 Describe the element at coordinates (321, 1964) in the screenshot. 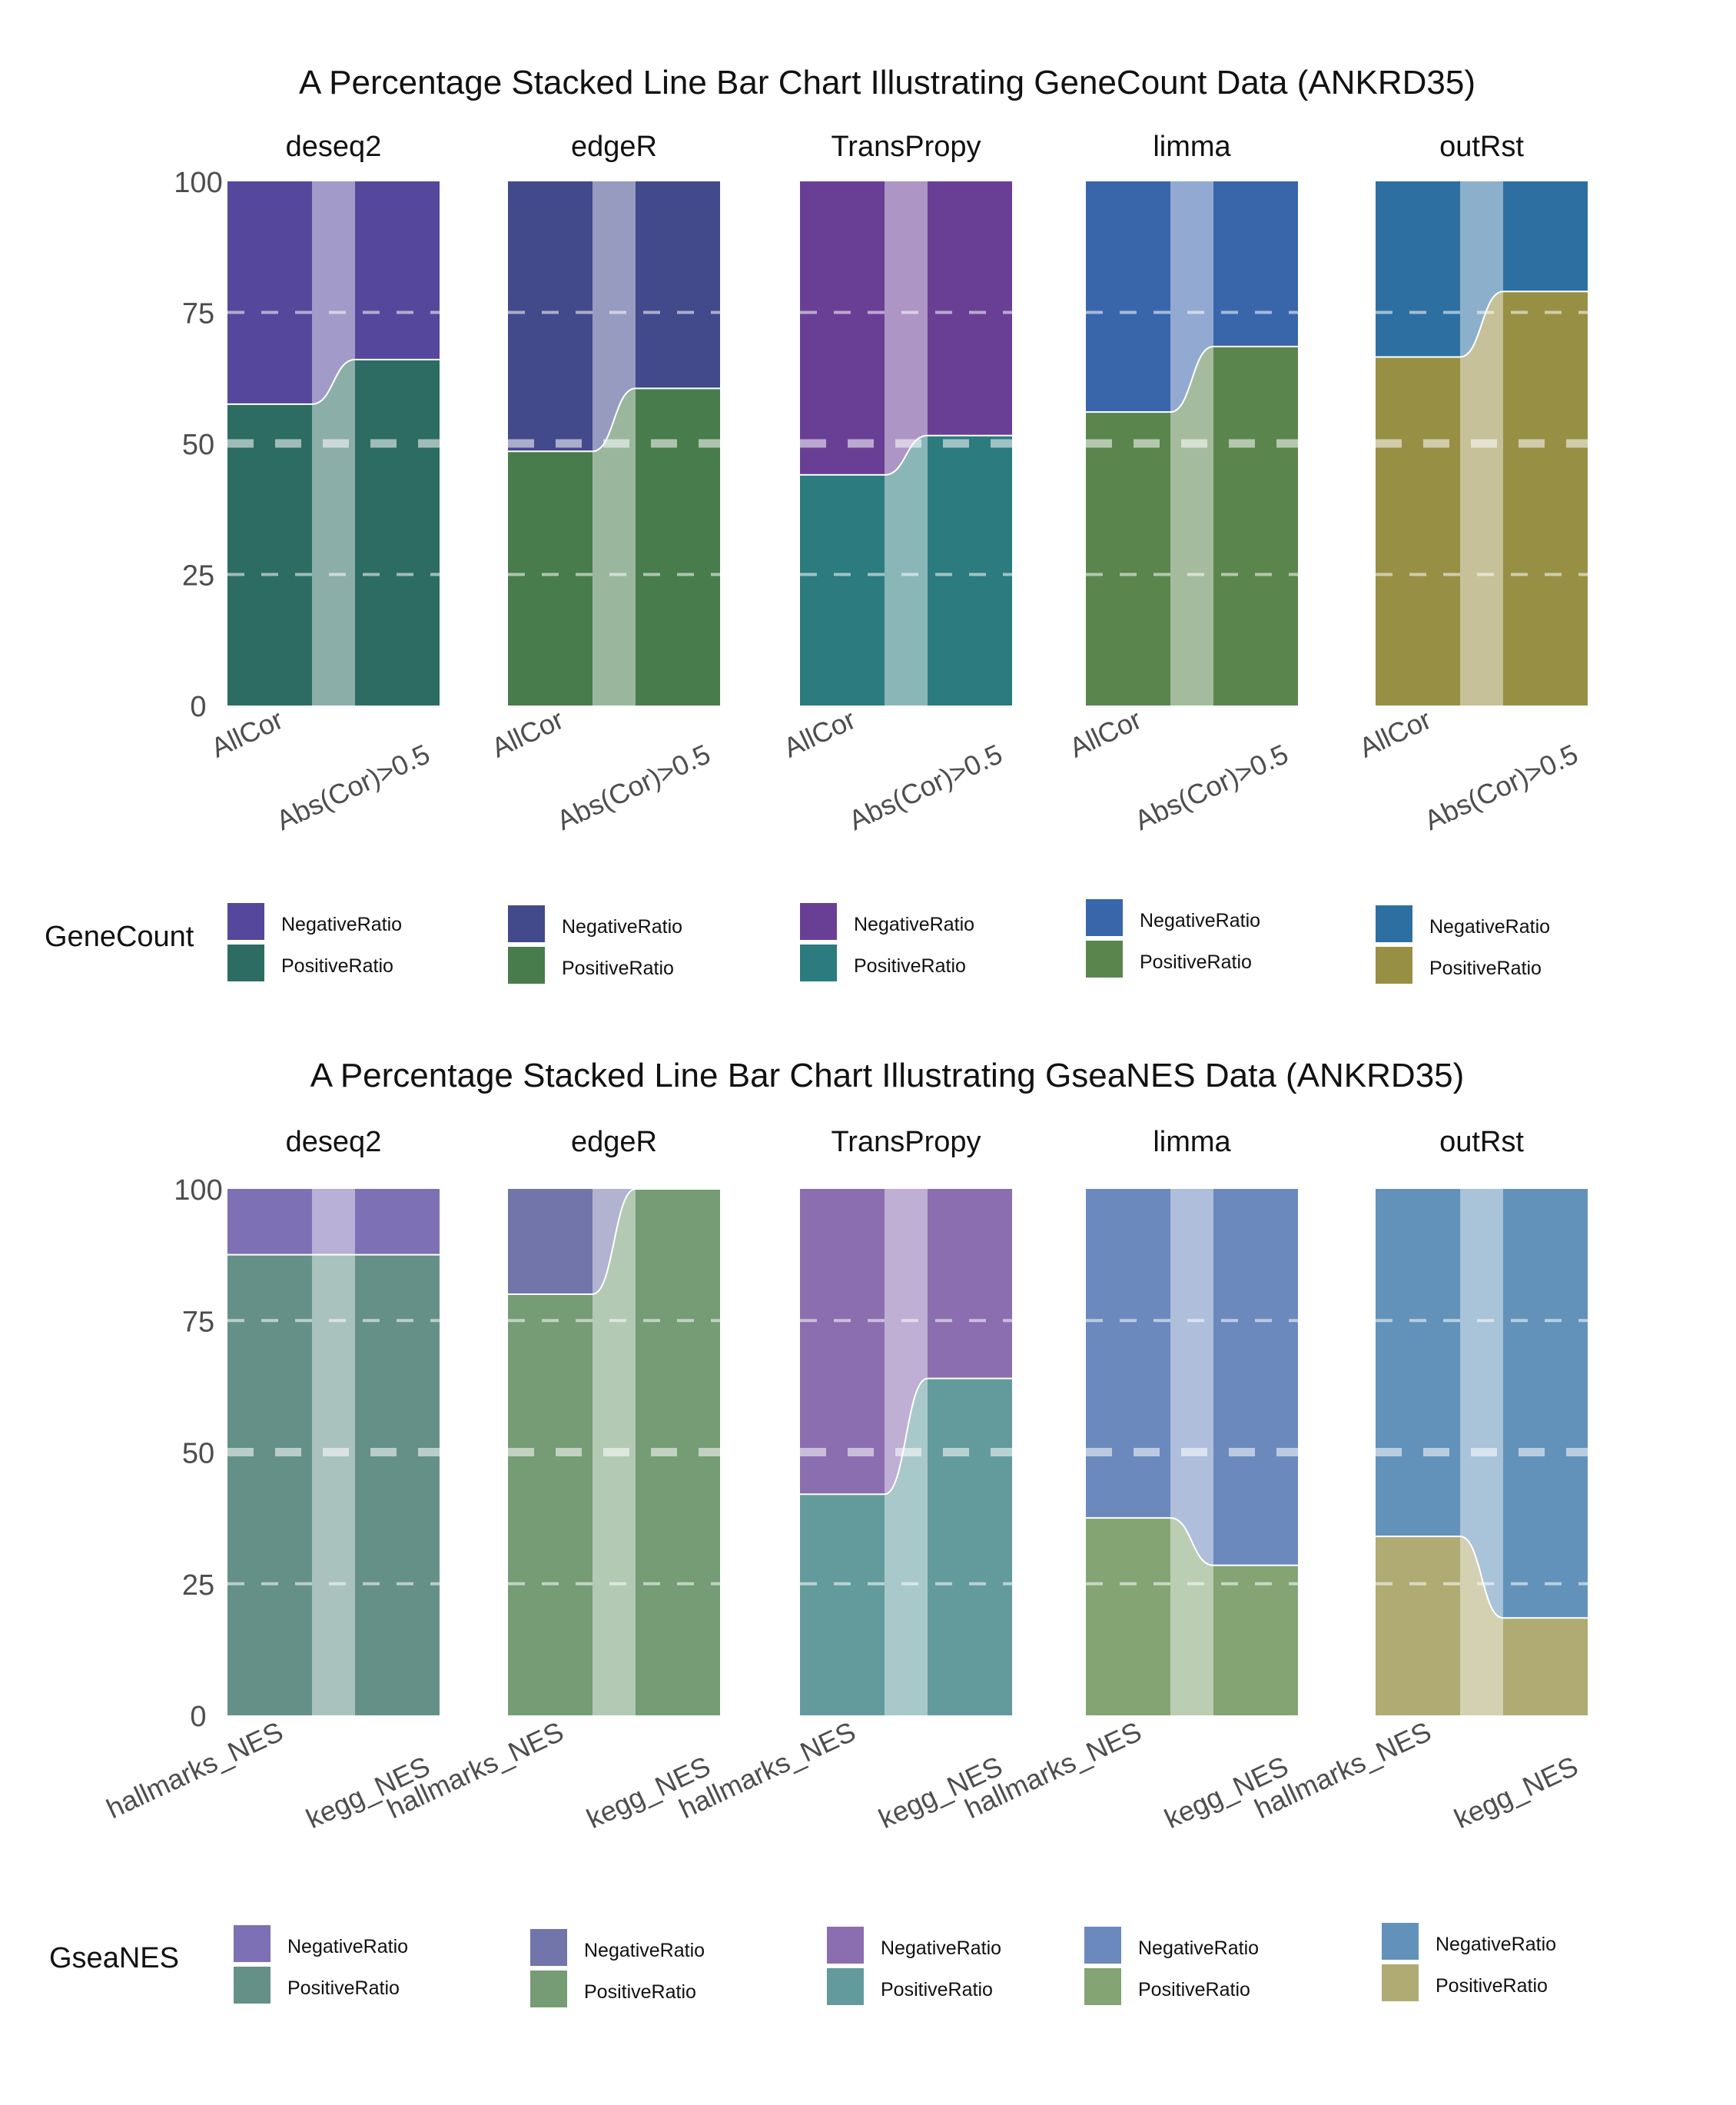

I see `legend-deseq2: NegativeRatio PositiveRatio` at that location.